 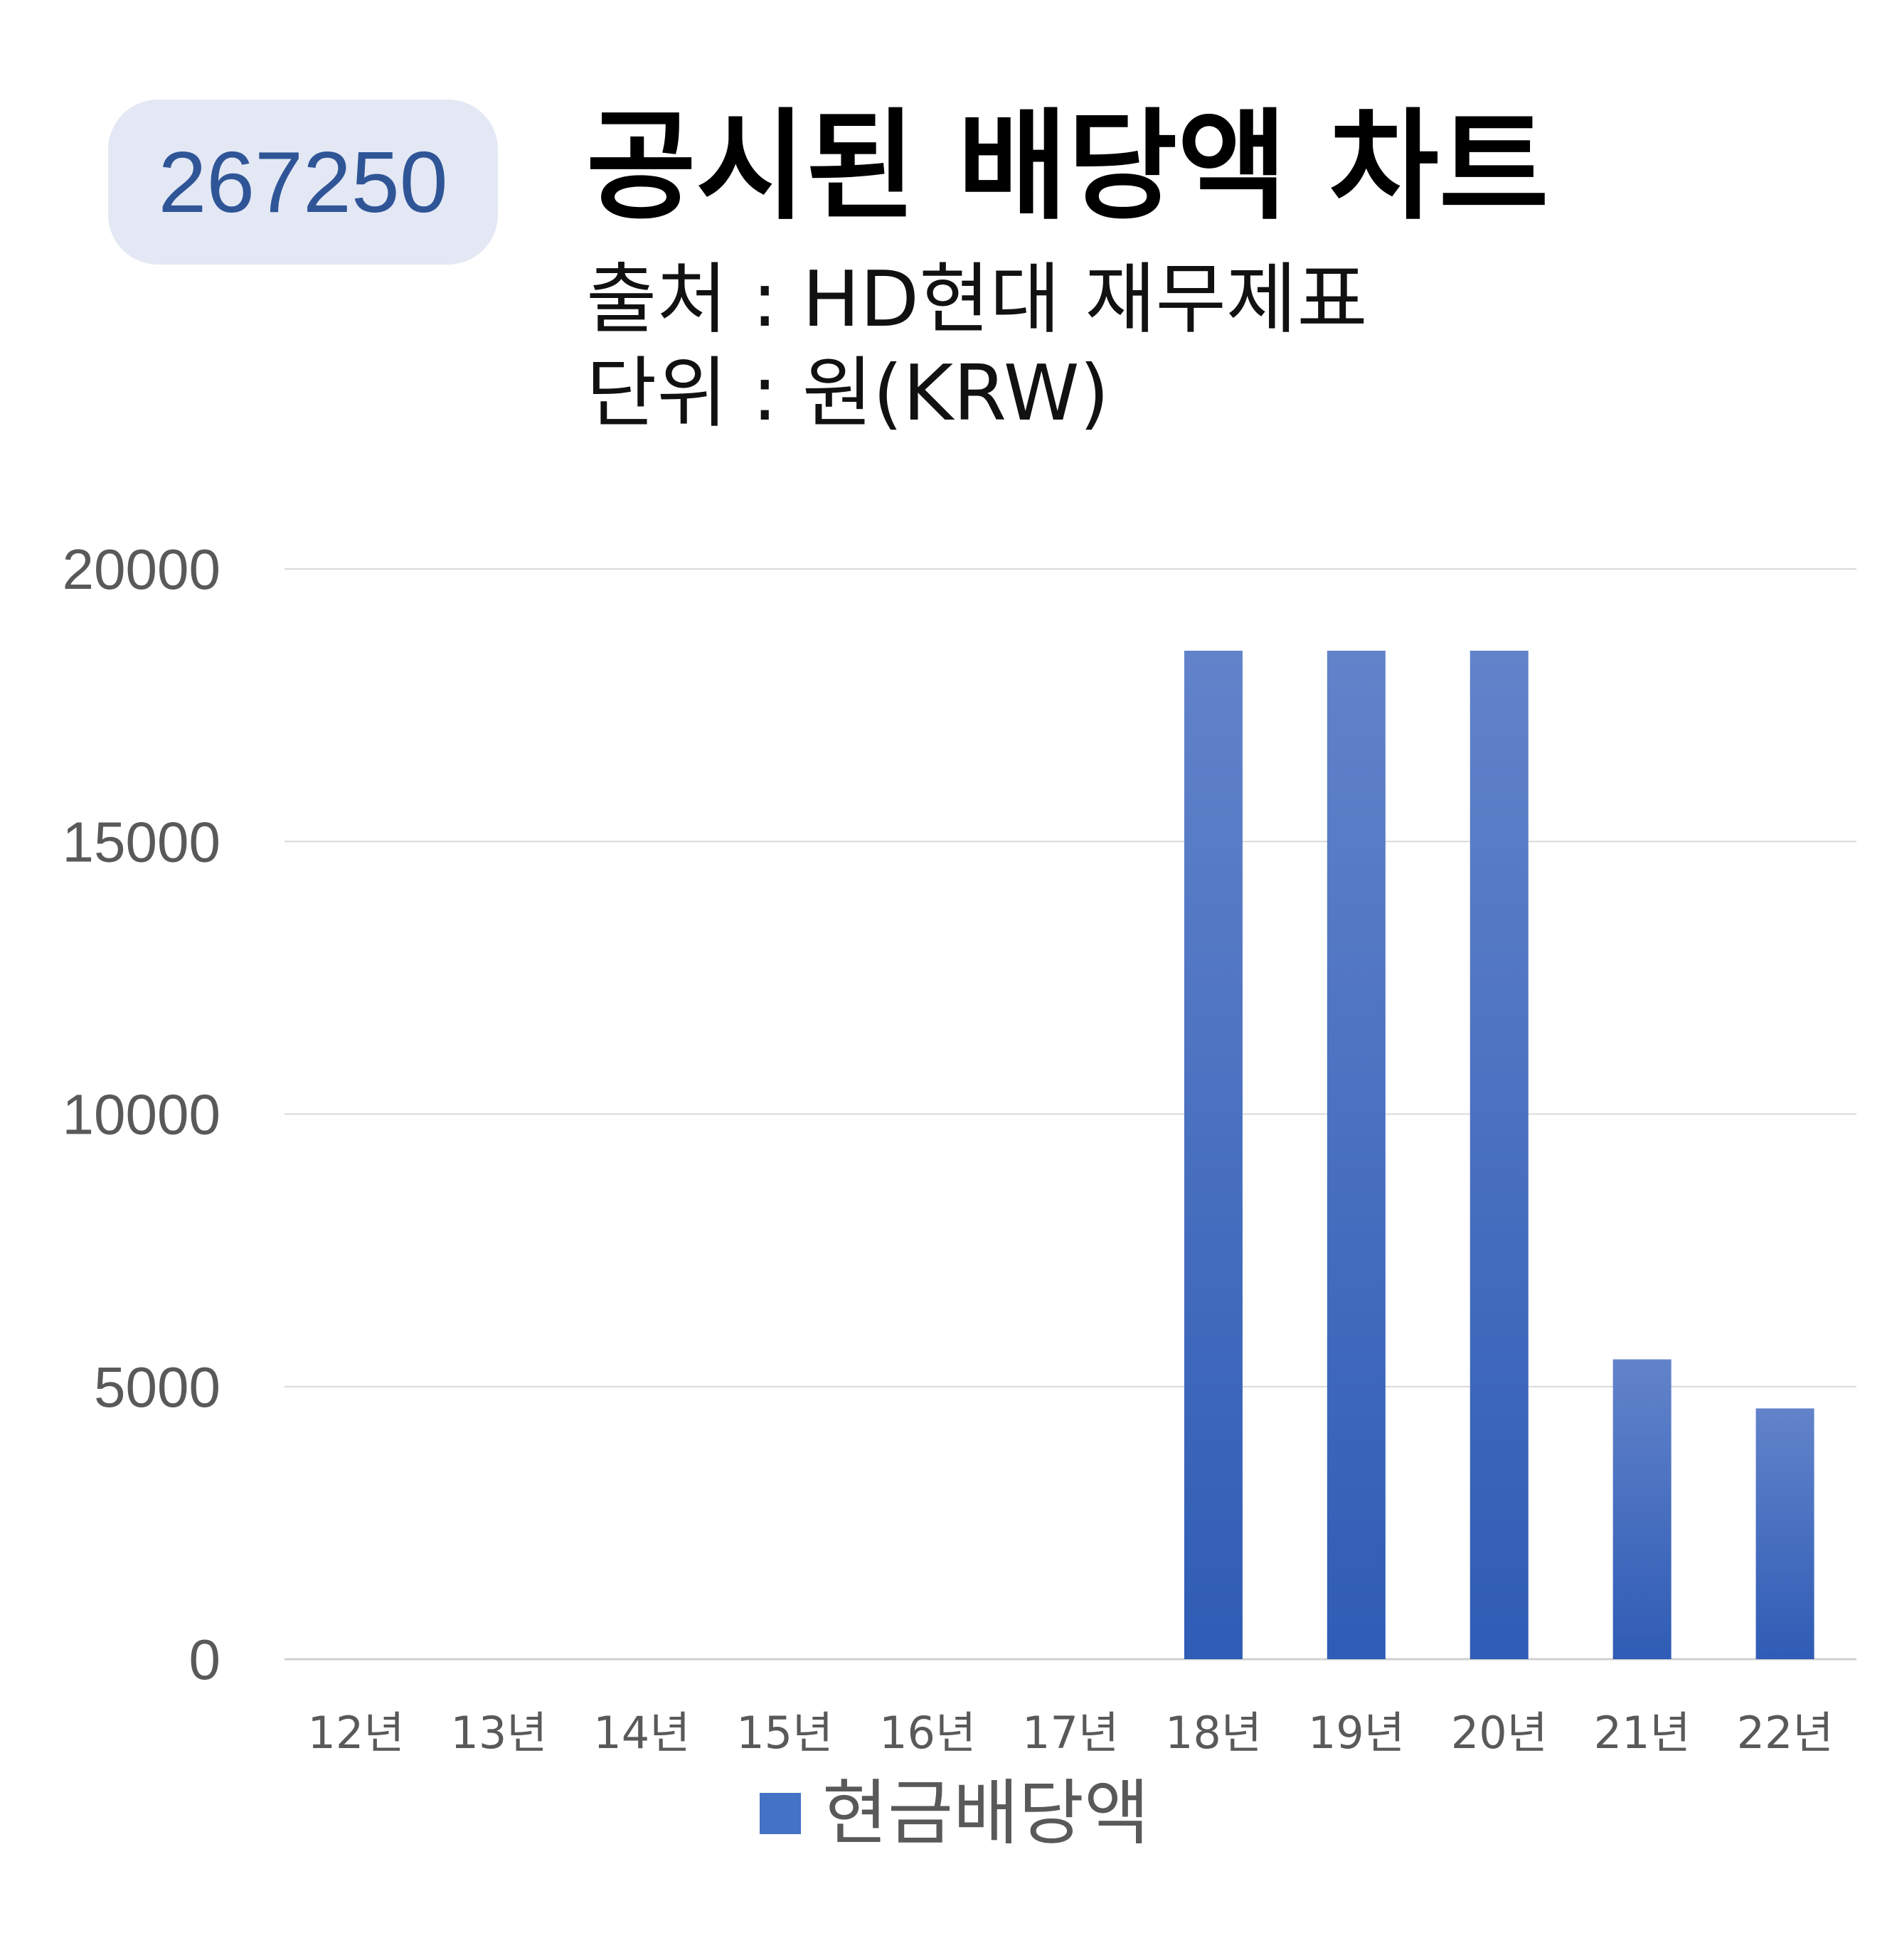 What do you see at coordinates (1642, 1733) in the screenshot?
I see `x-tick-label: 21년` at bounding box center [1642, 1733].